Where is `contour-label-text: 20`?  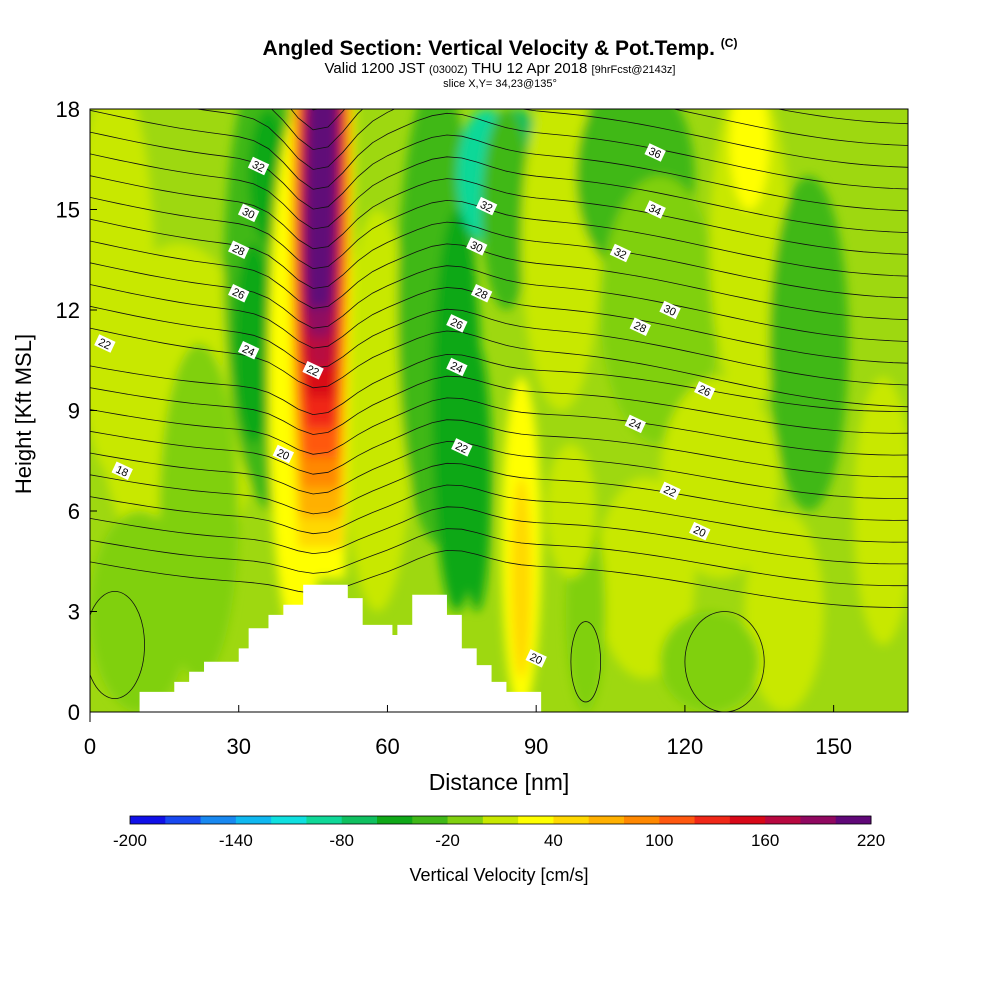 contour-label-text: 20 is located at coordinates (699, 532).